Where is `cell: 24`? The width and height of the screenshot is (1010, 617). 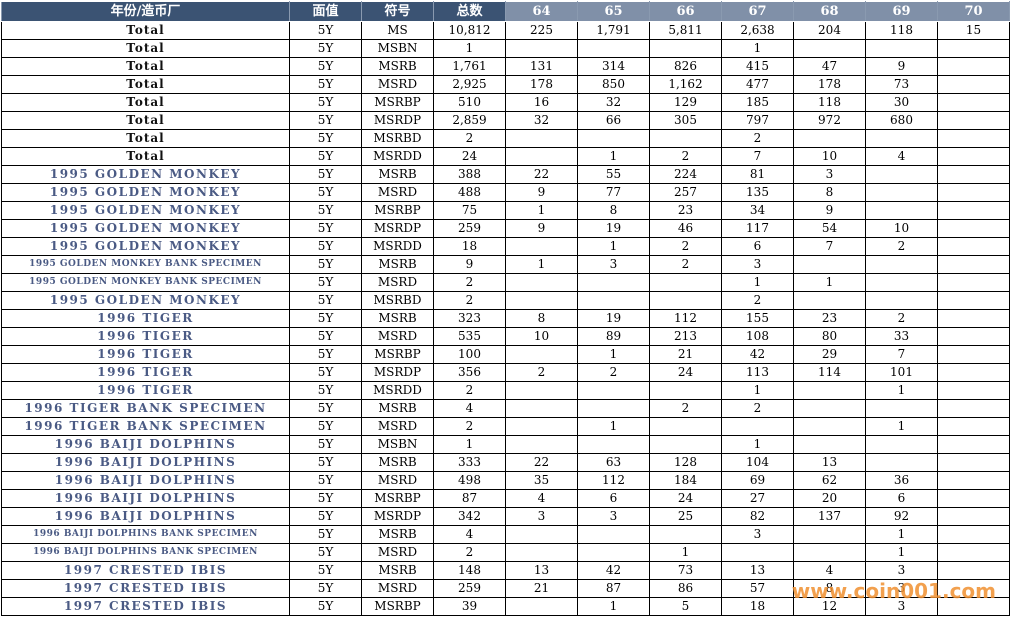 cell: 24 is located at coordinates (685, 498).